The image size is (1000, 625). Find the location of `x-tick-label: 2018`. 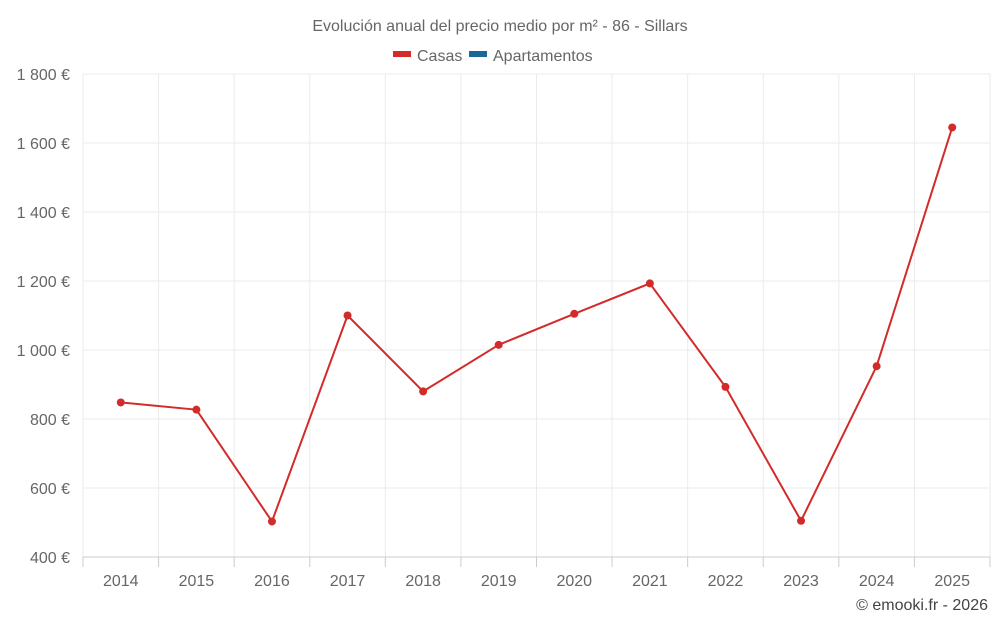

x-tick-label: 2018 is located at coordinates (423, 581).